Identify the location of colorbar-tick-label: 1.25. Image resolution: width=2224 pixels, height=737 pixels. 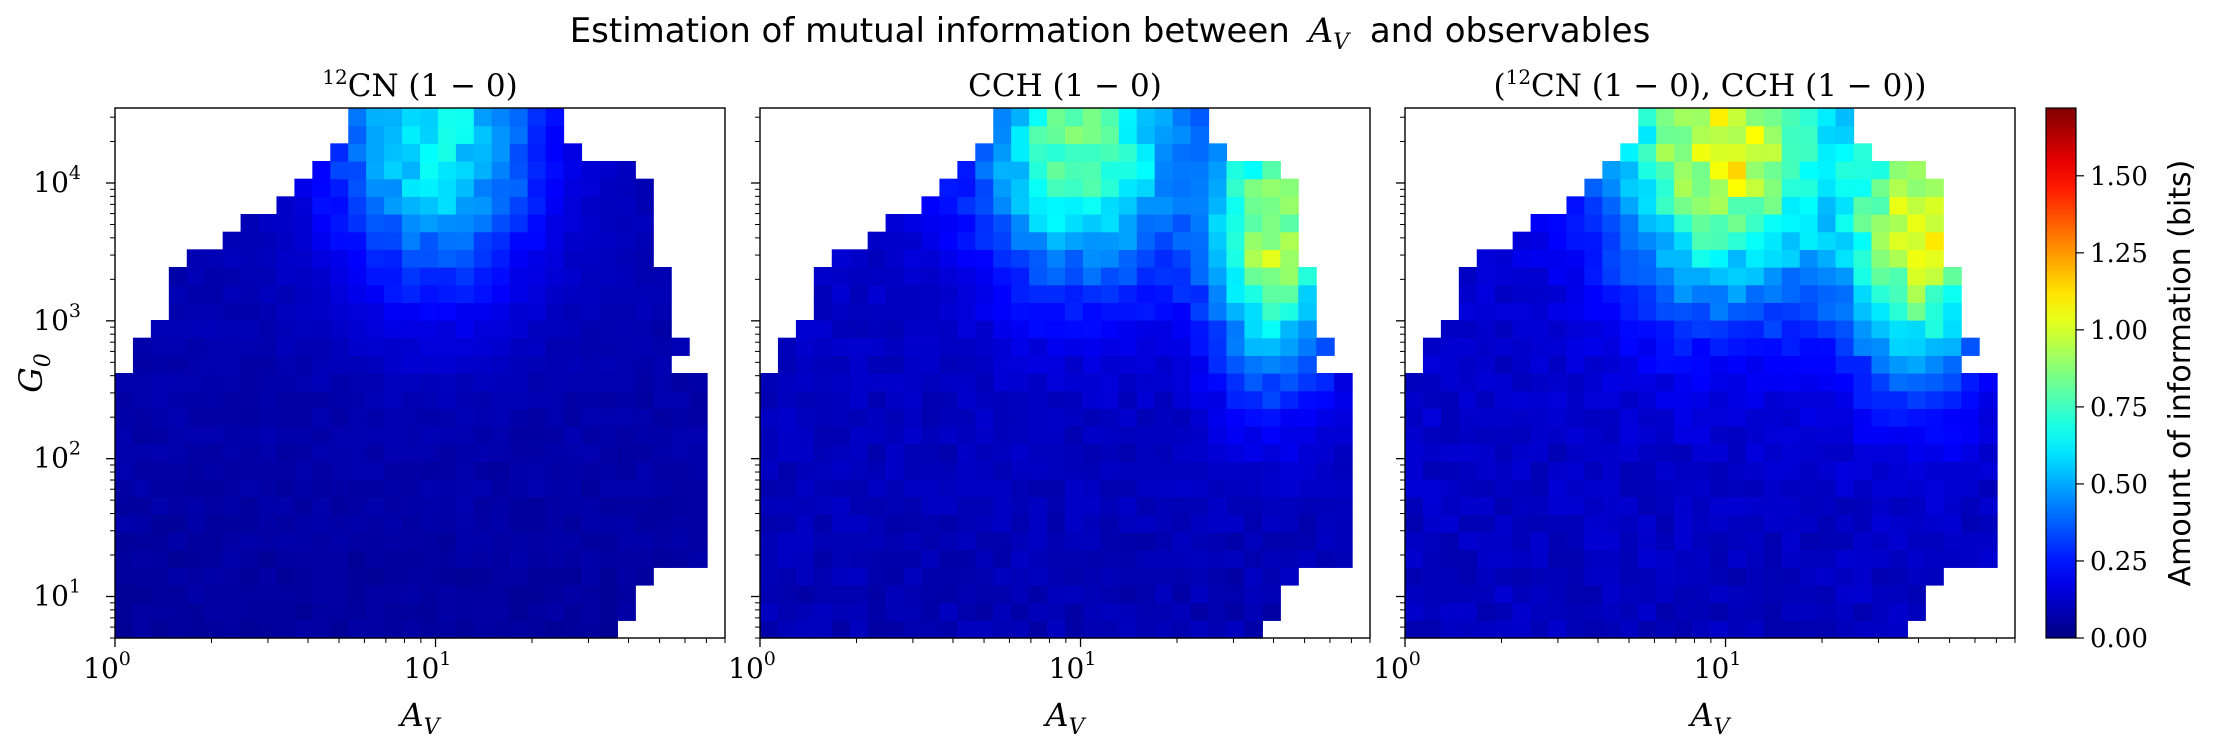
(2119, 254).